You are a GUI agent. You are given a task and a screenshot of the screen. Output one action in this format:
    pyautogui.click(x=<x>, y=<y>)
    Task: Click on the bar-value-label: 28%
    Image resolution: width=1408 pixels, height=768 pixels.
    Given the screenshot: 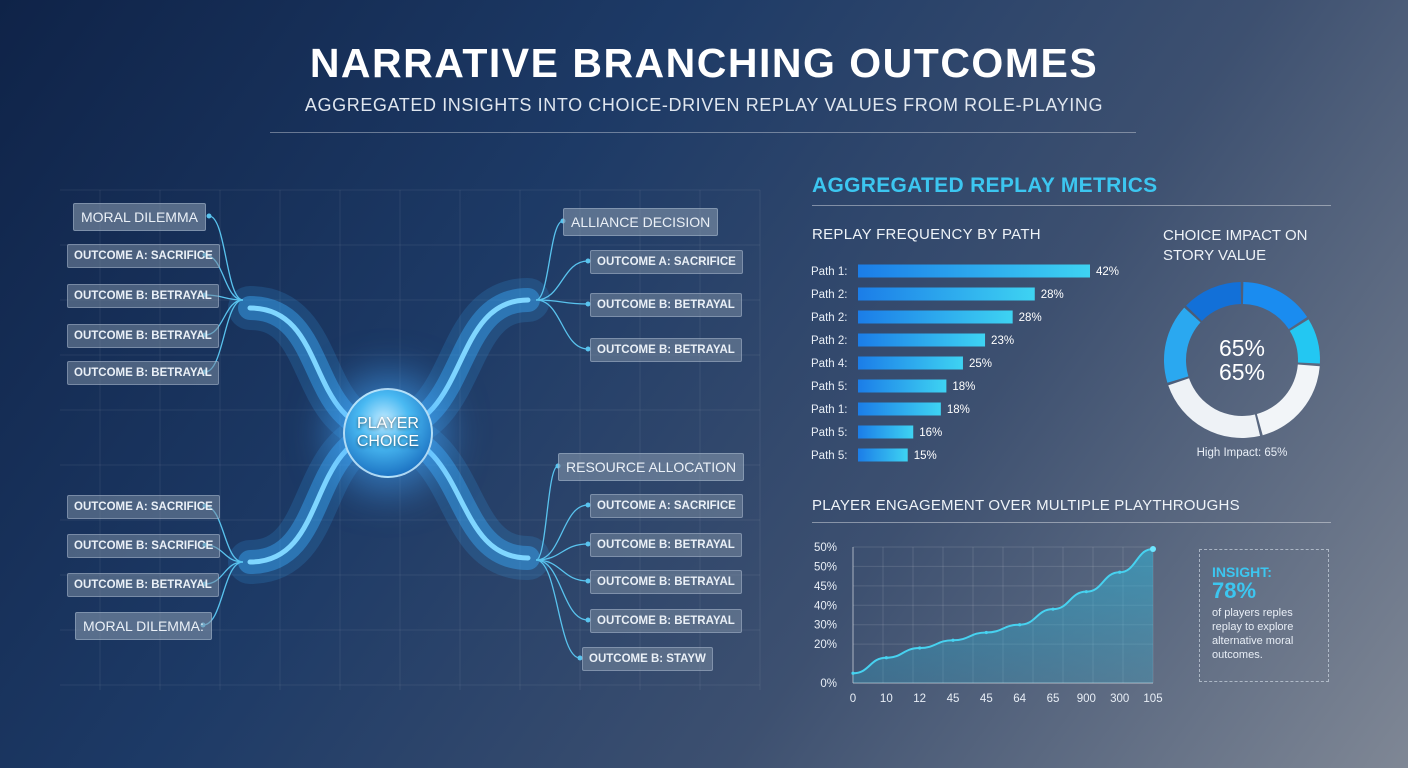 What is the action you would take?
    pyautogui.click(x=1052, y=295)
    